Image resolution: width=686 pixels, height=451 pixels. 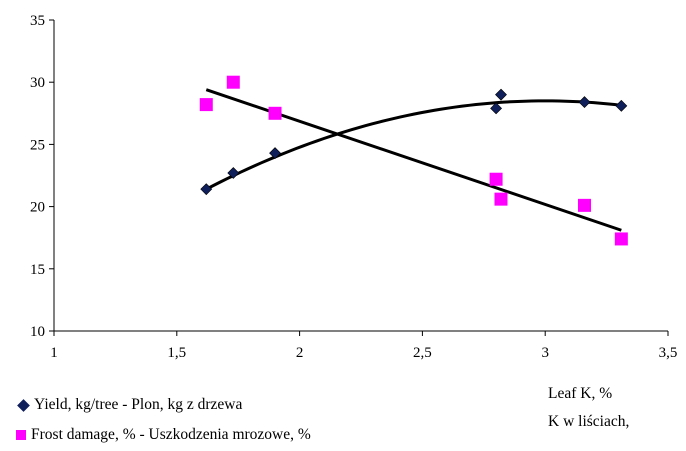 What do you see at coordinates (54, 353) in the screenshot?
I see `x-tick-label: 1` at bounding box center [54, 353].